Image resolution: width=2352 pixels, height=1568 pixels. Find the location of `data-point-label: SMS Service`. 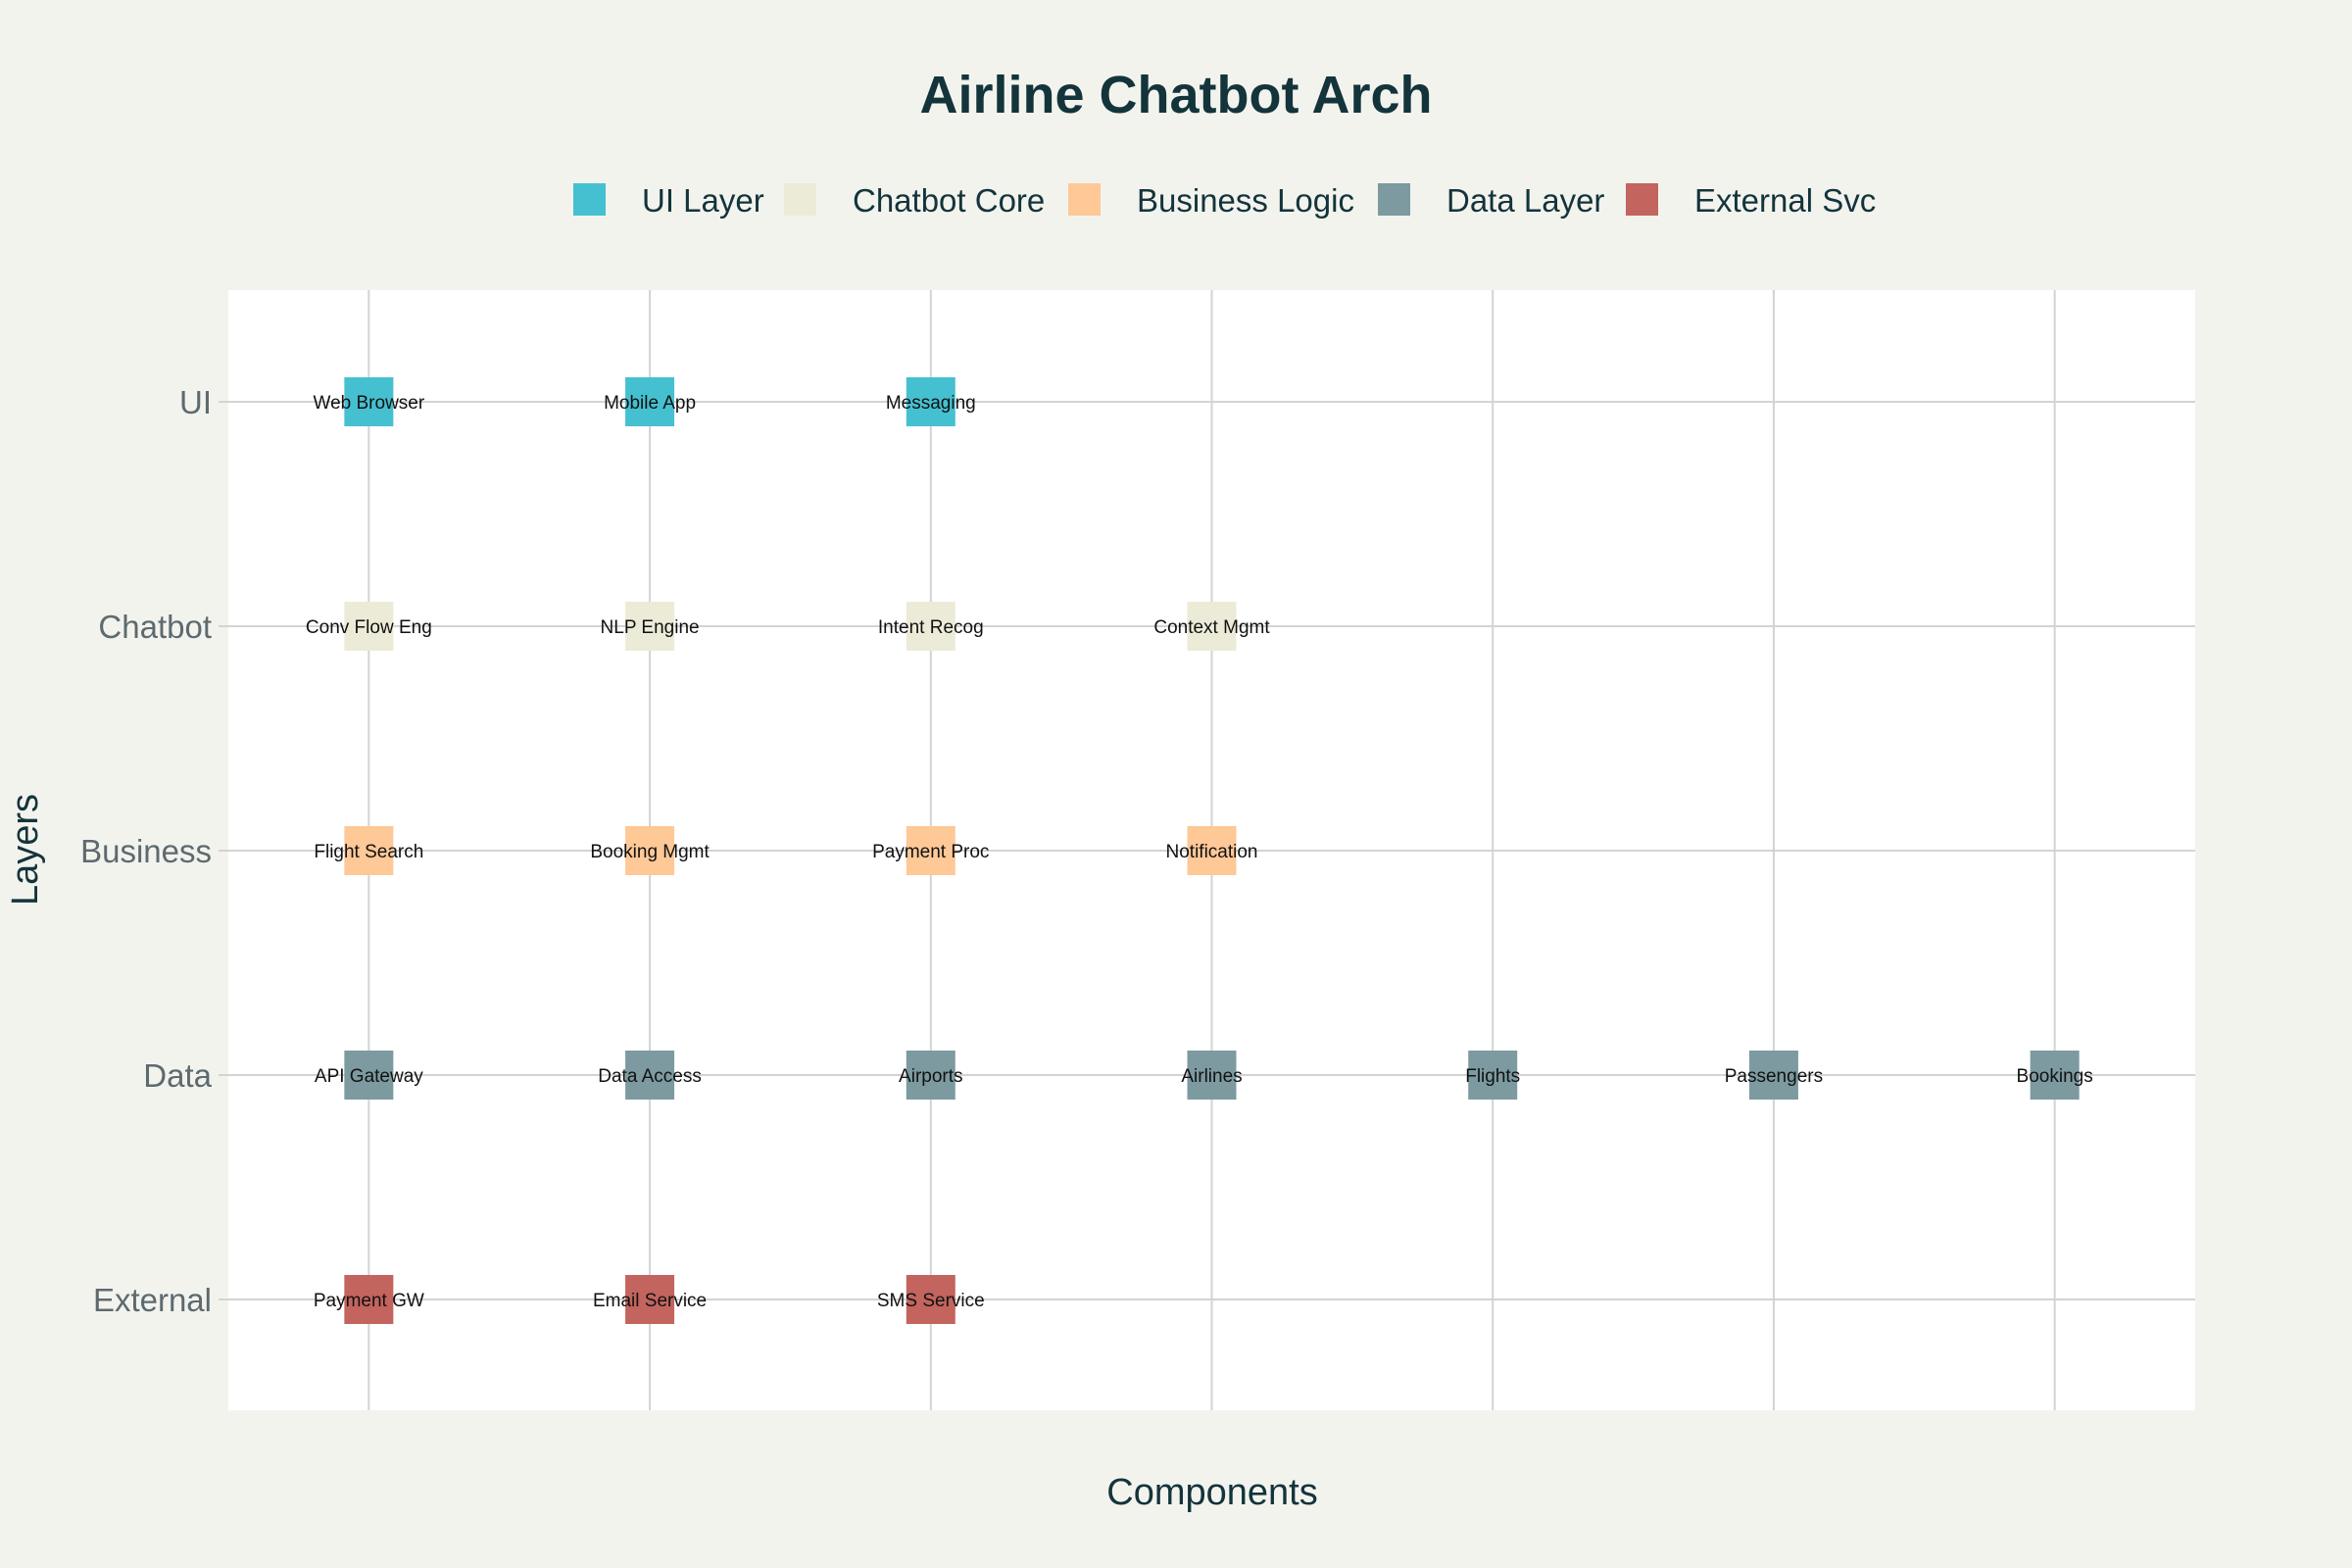

data-point-label: SMS Service is located at coordinates (931, 1301).